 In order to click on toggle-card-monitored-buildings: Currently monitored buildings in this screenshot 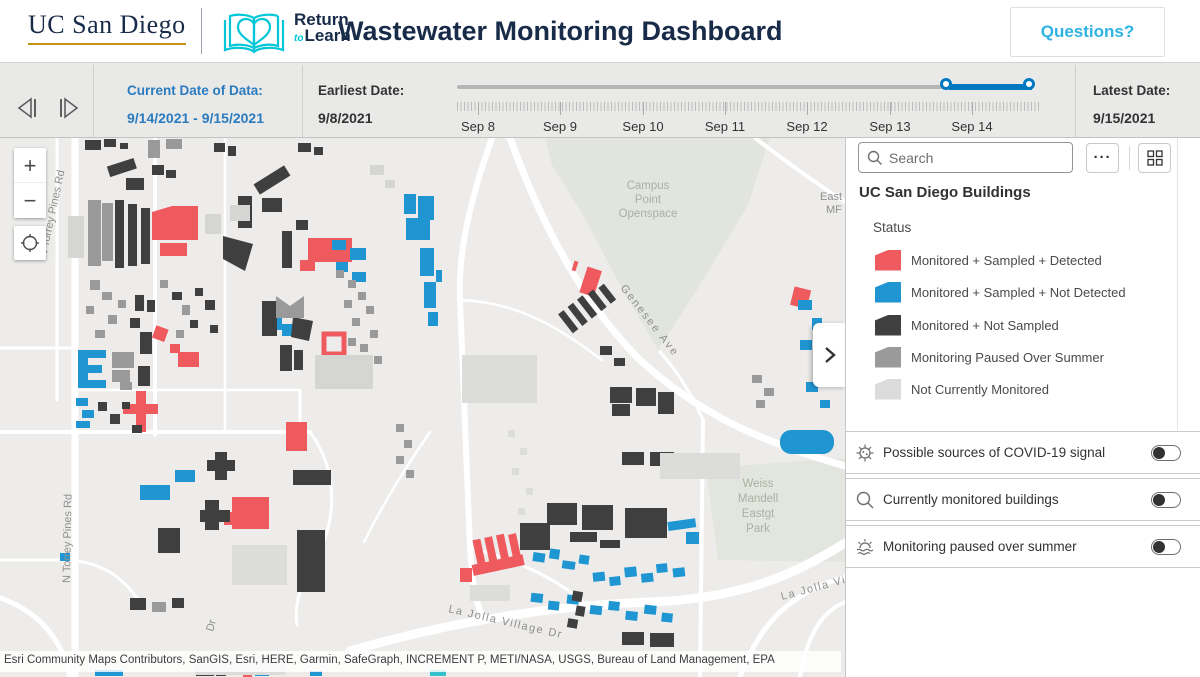, I will do `click(1023, 499)`.